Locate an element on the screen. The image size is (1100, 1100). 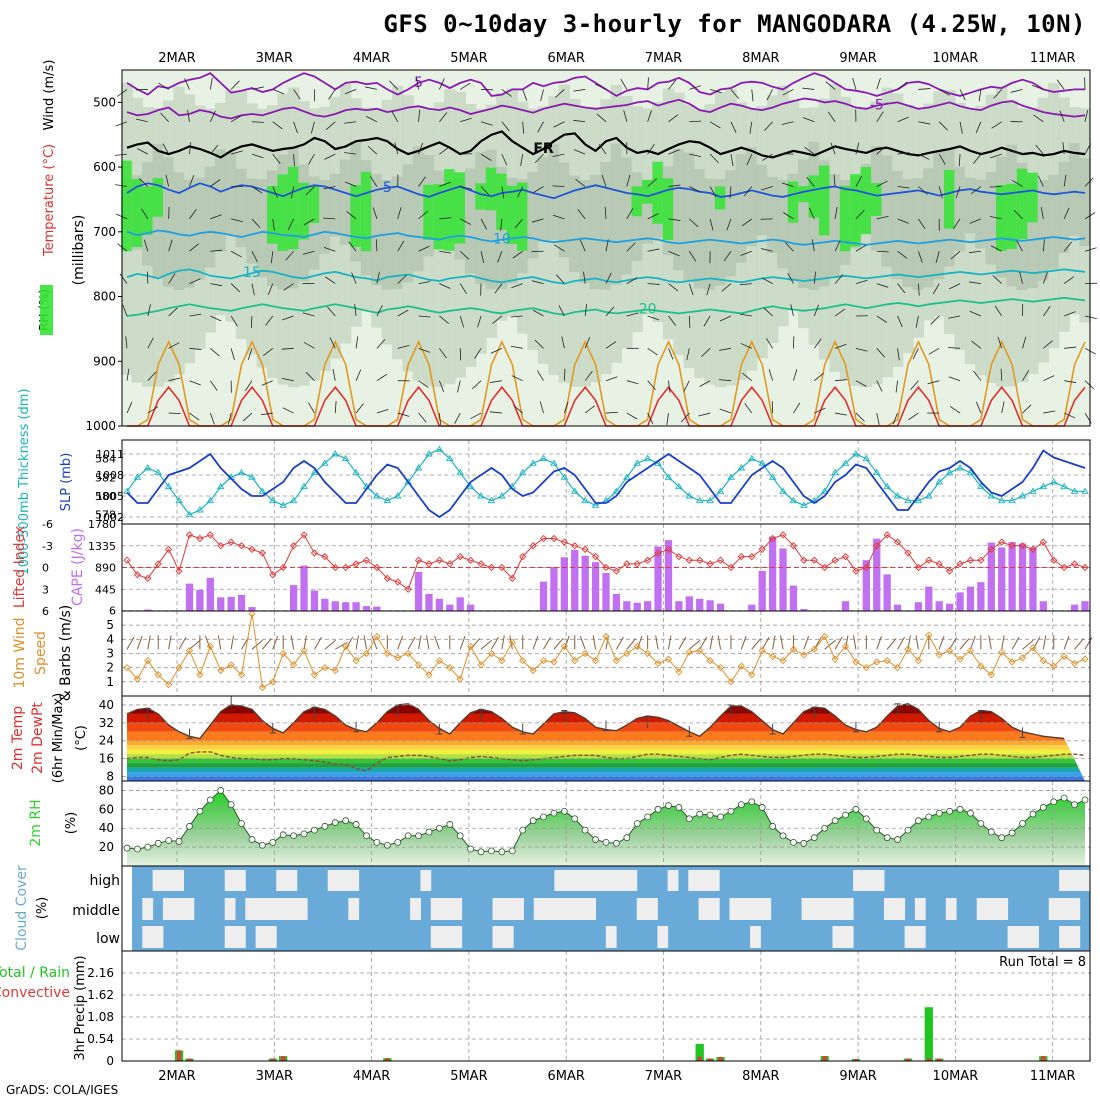
wind-axis-label: Wind (m/s) is located at coordinates (49, 95).